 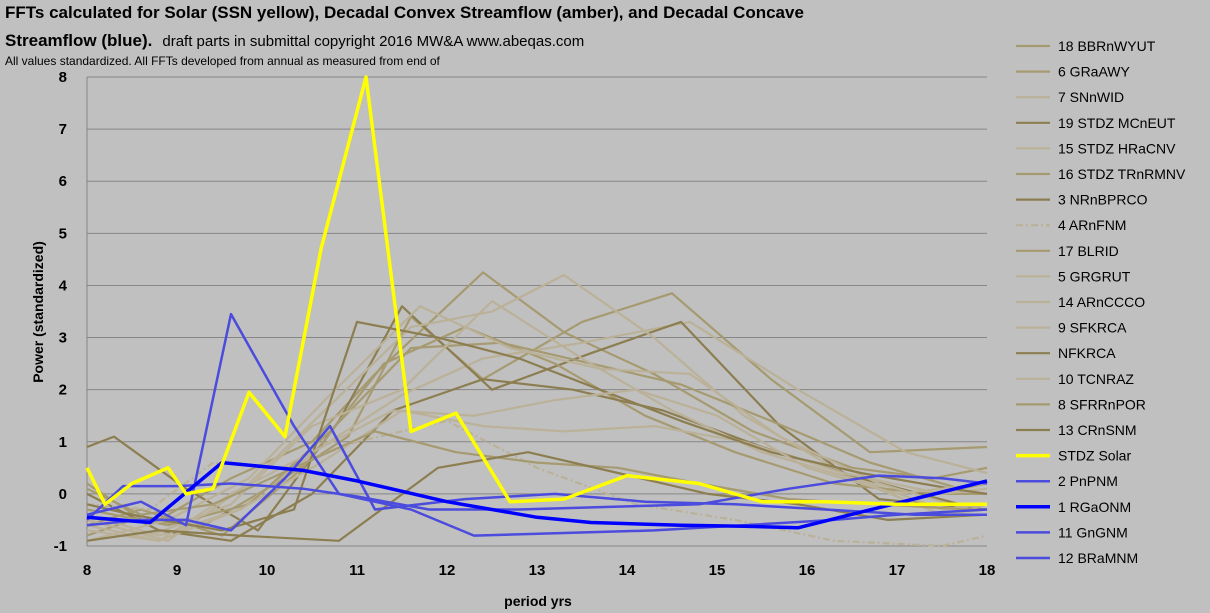 I want to click on x-tick-label: 13, so click(x=537, y=570).